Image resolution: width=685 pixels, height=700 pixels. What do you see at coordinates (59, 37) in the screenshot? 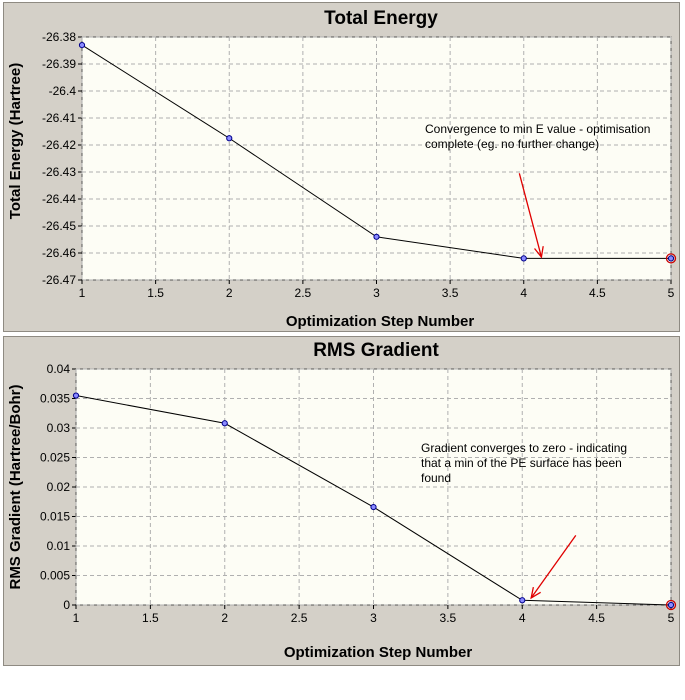
I see `y-tick-label: -26.38` at bounding box center [59, 37].